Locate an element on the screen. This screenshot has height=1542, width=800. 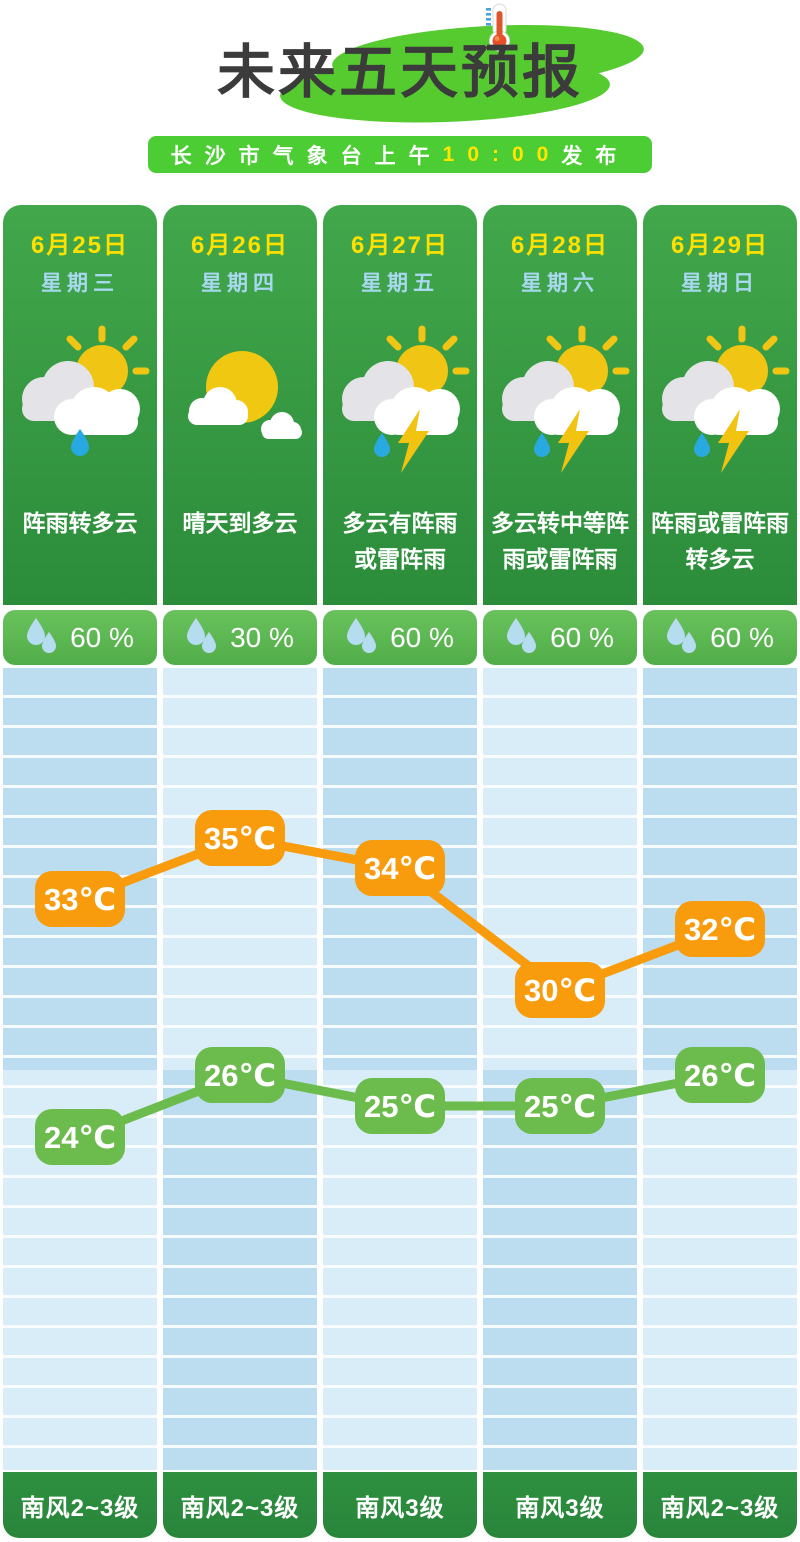
humidity-row: 60 % 30 % 60 % 60 % is located at coordinates (400, 637).